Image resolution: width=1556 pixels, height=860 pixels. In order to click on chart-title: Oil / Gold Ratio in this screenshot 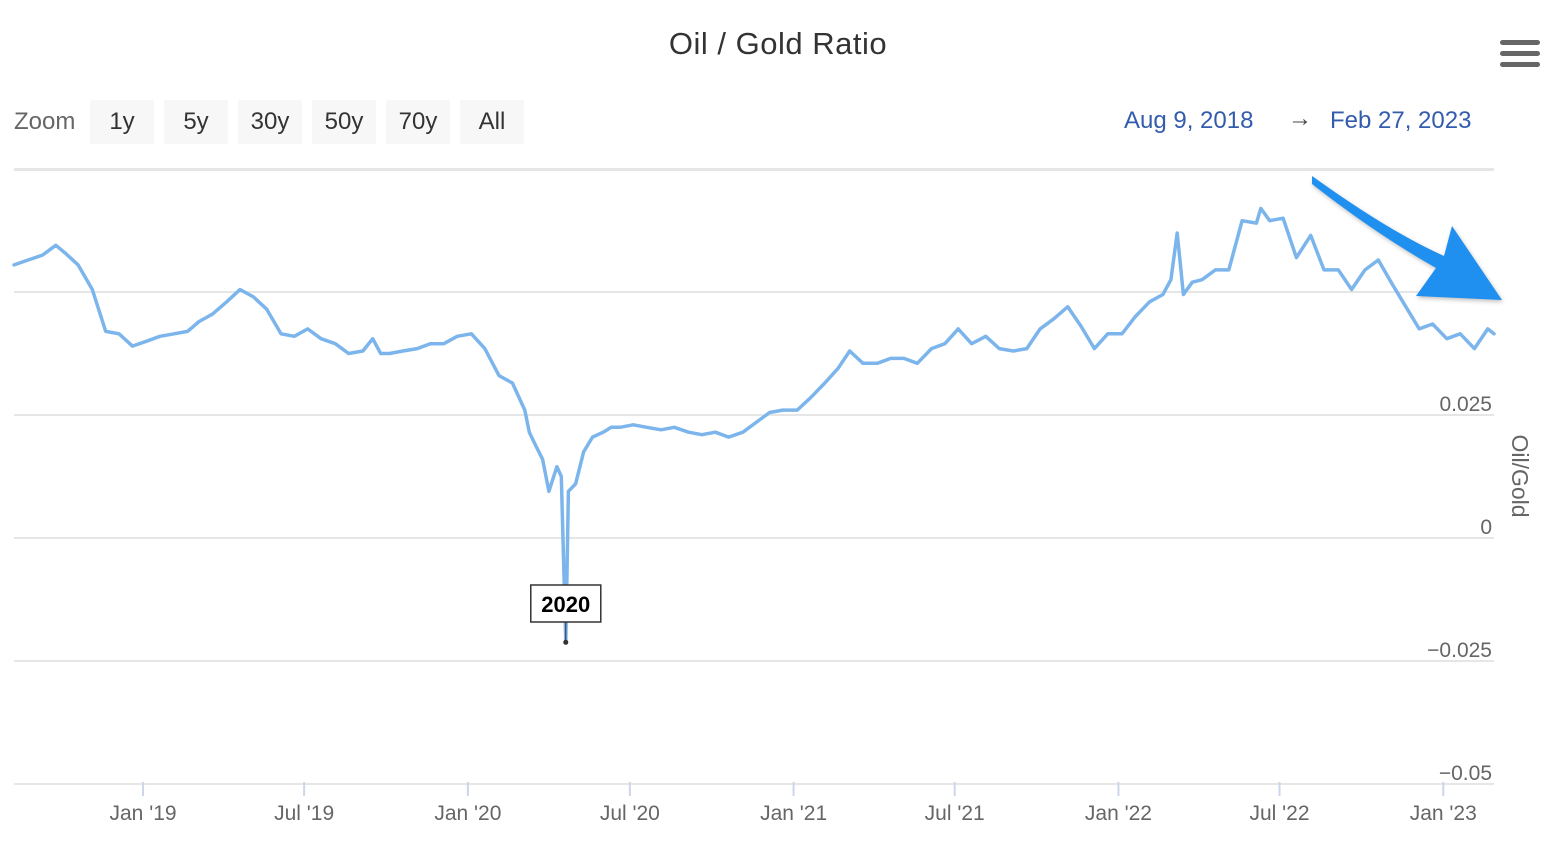, I will do `click(778, 43)`.